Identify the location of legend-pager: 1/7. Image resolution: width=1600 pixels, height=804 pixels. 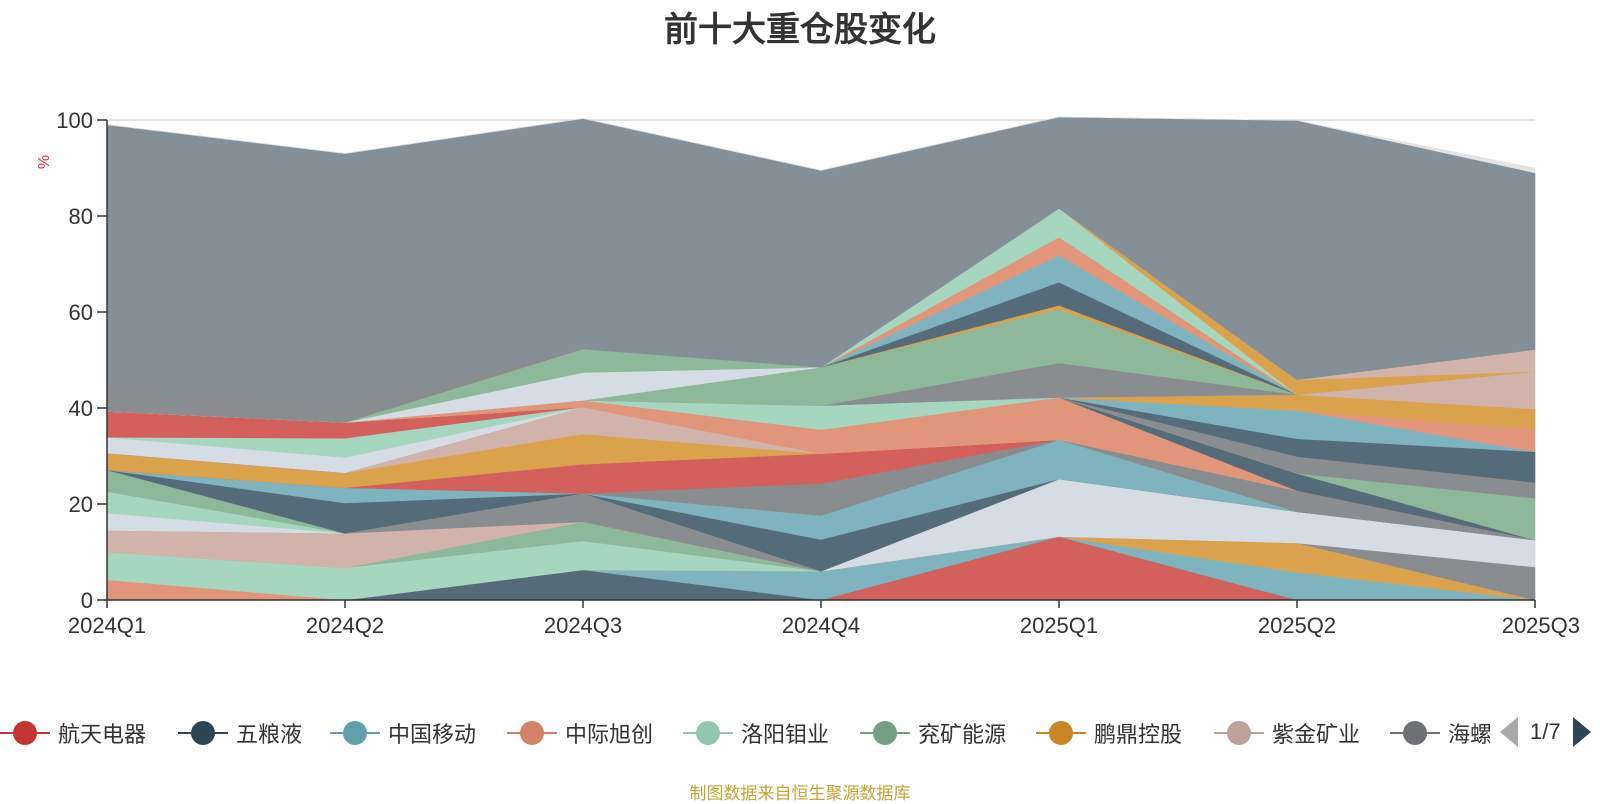
(1545, 732).